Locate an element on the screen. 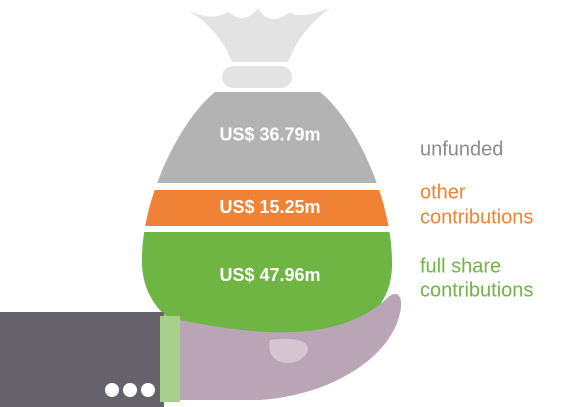  cuff is located at coordinates (170, 359).